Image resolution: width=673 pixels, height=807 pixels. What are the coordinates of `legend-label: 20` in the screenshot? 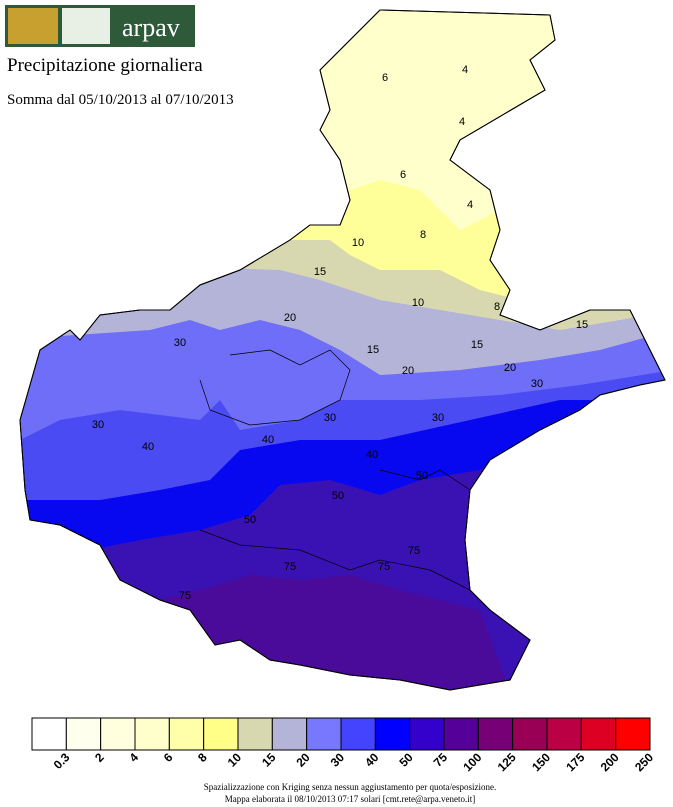 It's located at (303, 760).